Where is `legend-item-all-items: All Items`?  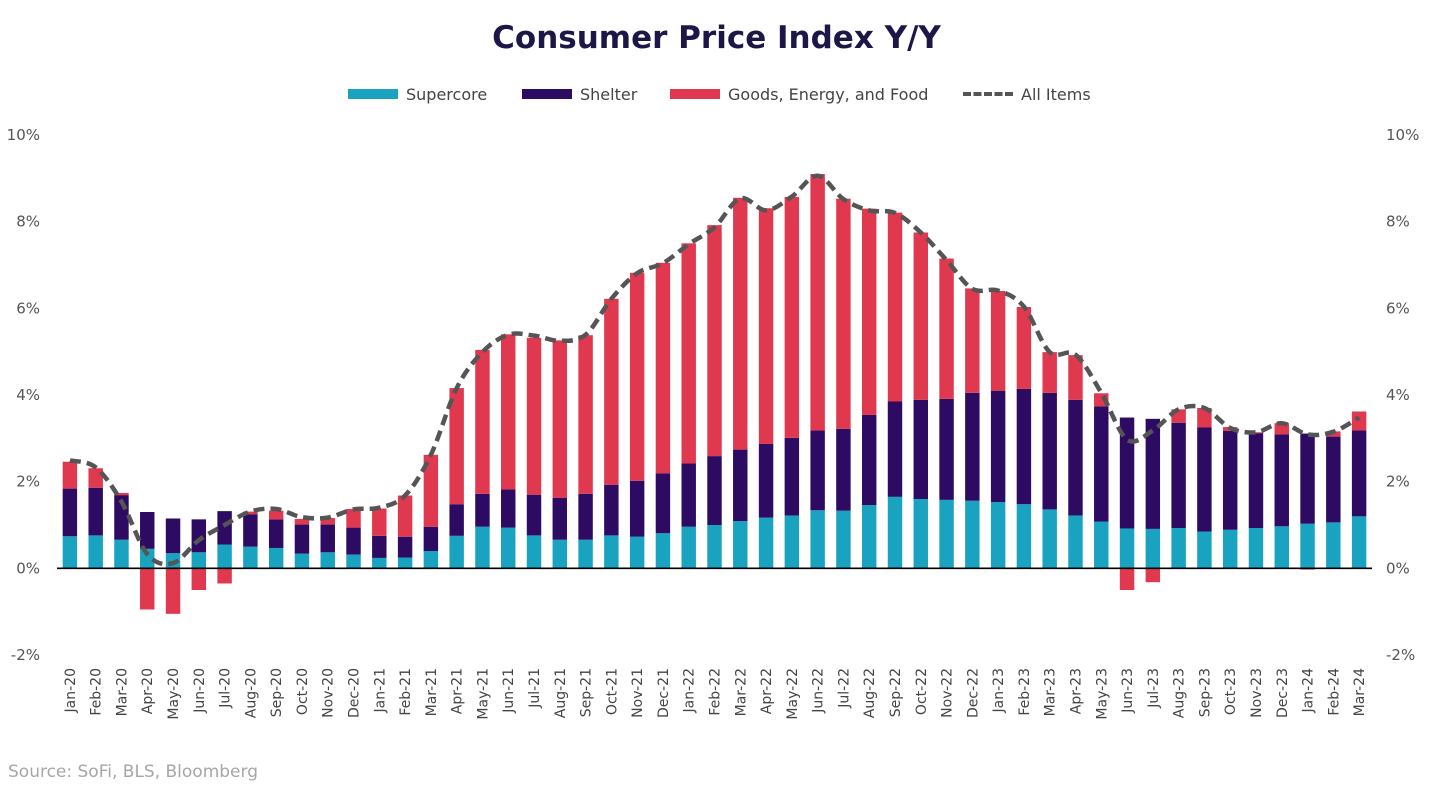
legend-item-all-items: All Items is located at coordinates (1027, 94).